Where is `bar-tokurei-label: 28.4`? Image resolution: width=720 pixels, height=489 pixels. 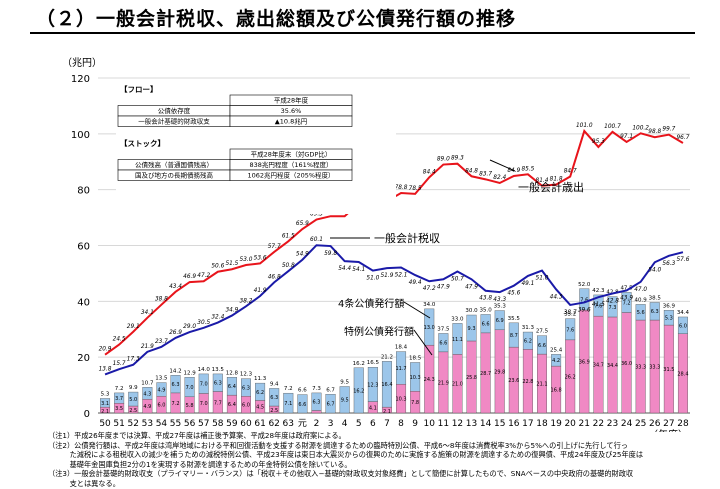 bar-tokurei-label: 28.4 is located at coordinates (682, 374).